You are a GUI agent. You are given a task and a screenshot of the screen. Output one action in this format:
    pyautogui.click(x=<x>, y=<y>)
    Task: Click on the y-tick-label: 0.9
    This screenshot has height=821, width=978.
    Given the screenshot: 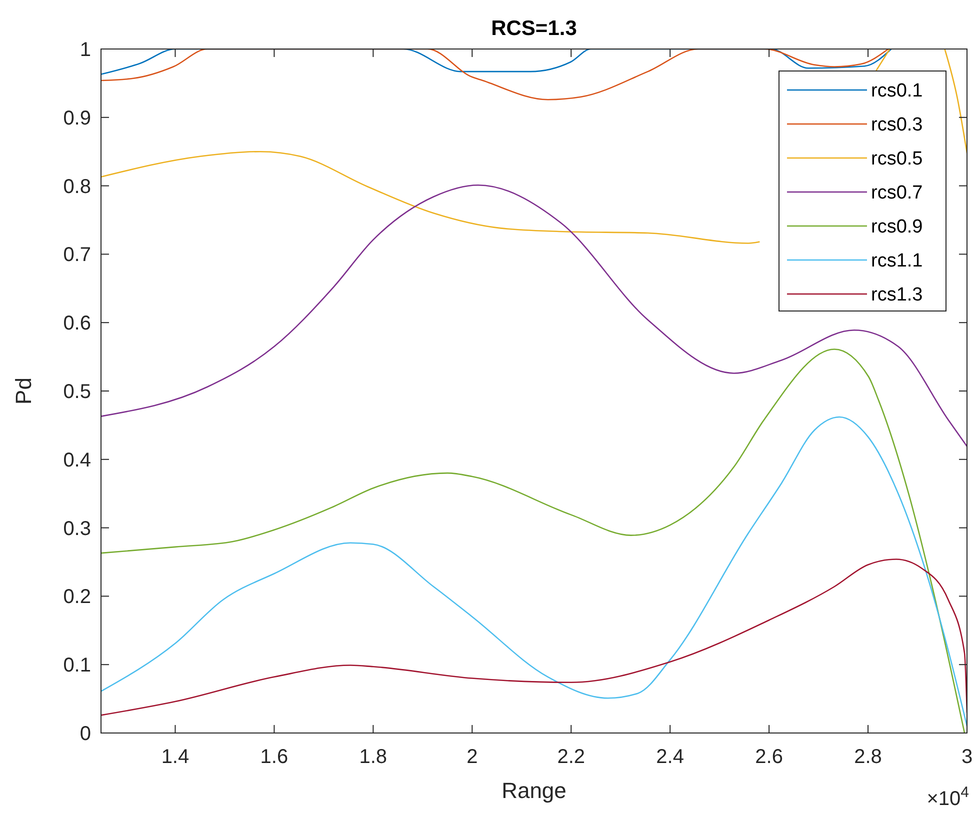 What is the action you would take?
    pyautogui.click(x=77, y=118)
    